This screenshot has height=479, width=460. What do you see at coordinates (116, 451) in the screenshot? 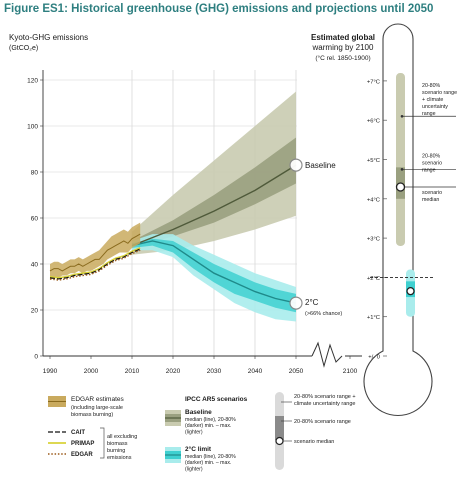
I see `legend-excluding-note-line-3: burning` at bounding box center [116, 451].